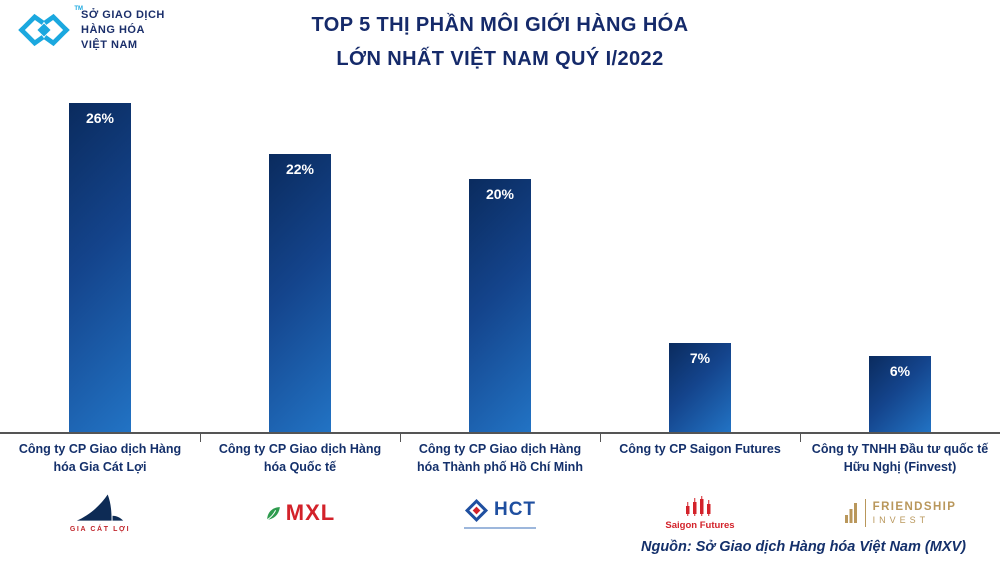  What do you see at coordinates (500, 527) in the screenshot?
I see `hct-tagline-rule` at bounding box center [500, 527].